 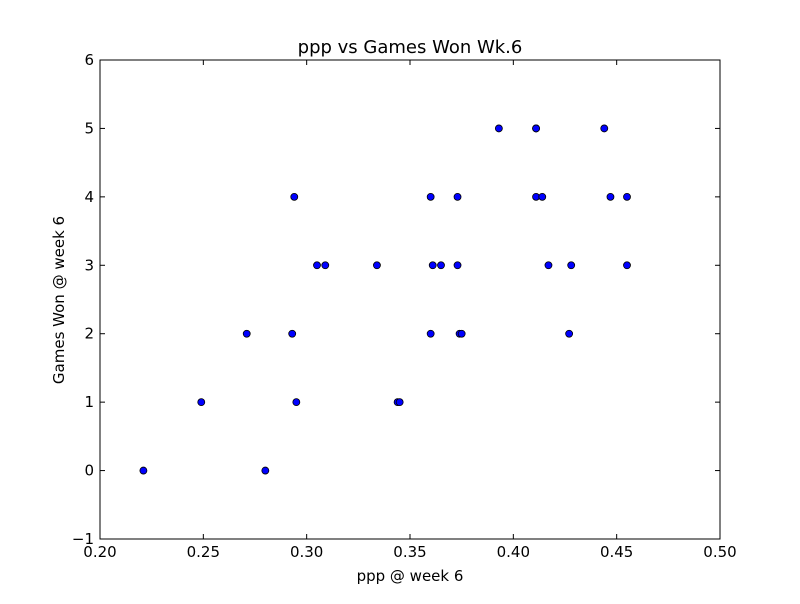 What do you see at coordinates (89, 197) in the screenshot?
I see `y-tick-label: 4` at bounding box center [89, 197].